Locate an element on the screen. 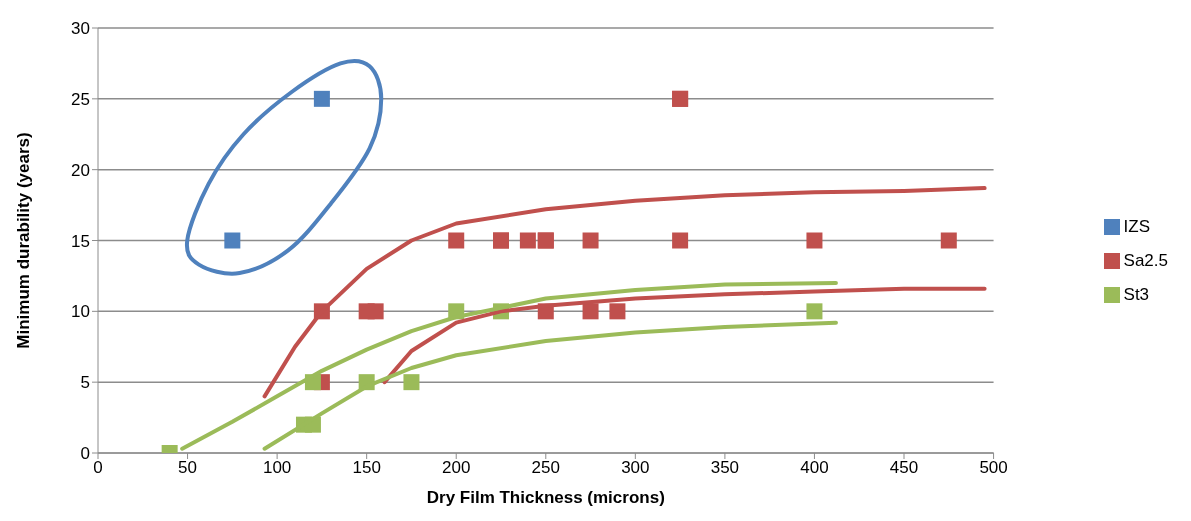  y-tick-label: 25 is located at coordinates (80, 99).